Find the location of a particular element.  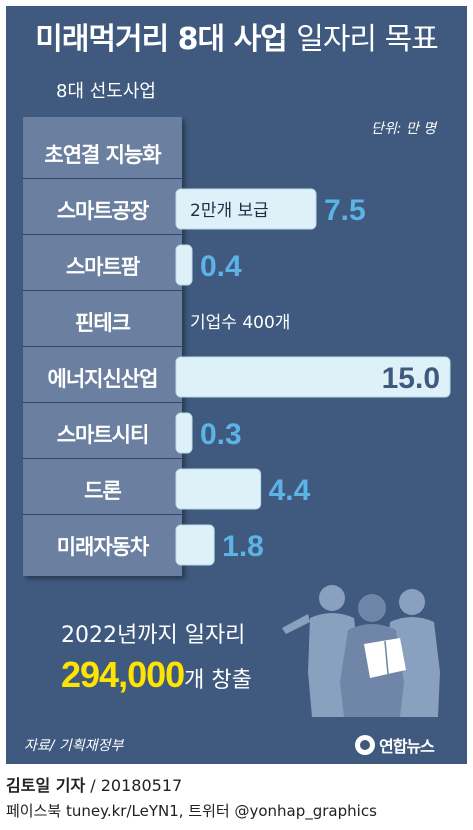

logo-text: 연합뉴스 is located at coordinates (407, 746).